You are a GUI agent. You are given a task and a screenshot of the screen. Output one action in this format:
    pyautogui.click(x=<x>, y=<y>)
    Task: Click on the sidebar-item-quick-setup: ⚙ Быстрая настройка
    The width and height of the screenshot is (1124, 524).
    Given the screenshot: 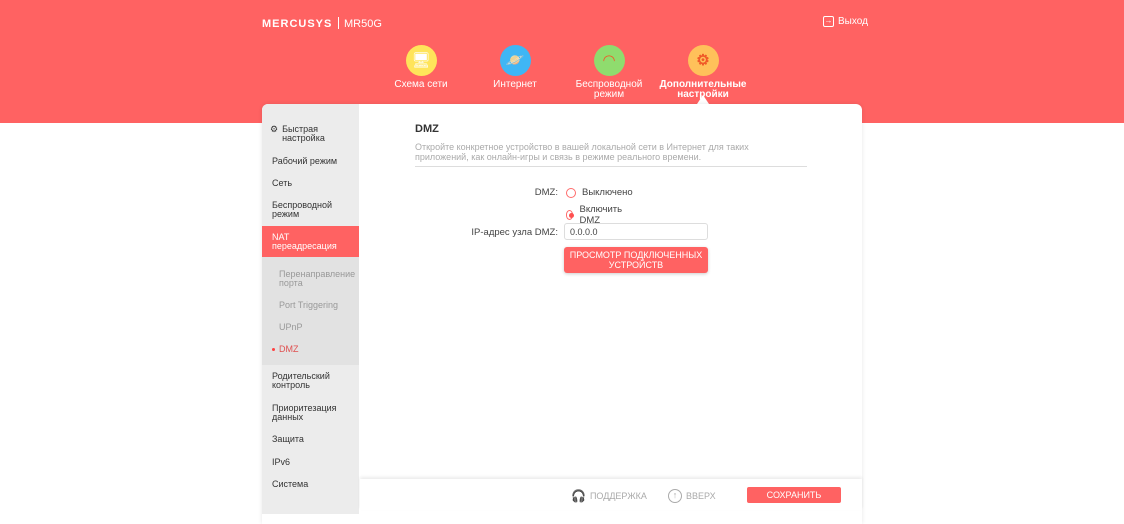 What is the action you would take?
    pyautogui.click(x=301, y=134)
    